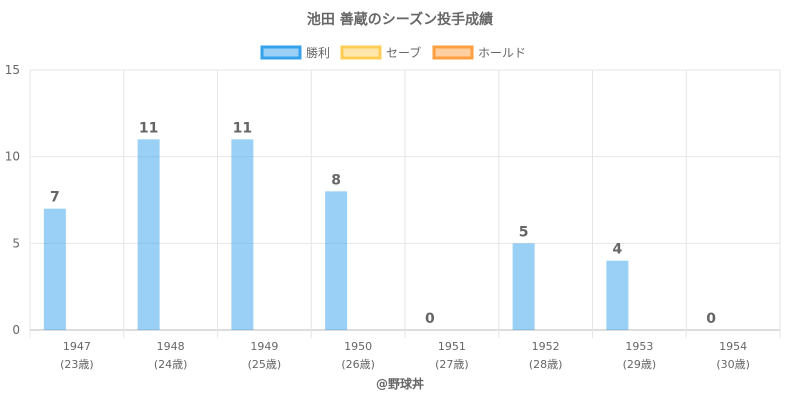 The height and width of the screenshot is (400, 800). Describe the element at coordinates (452, 346) in the screenshot. I see `x-tick-label: 1951` at that location.